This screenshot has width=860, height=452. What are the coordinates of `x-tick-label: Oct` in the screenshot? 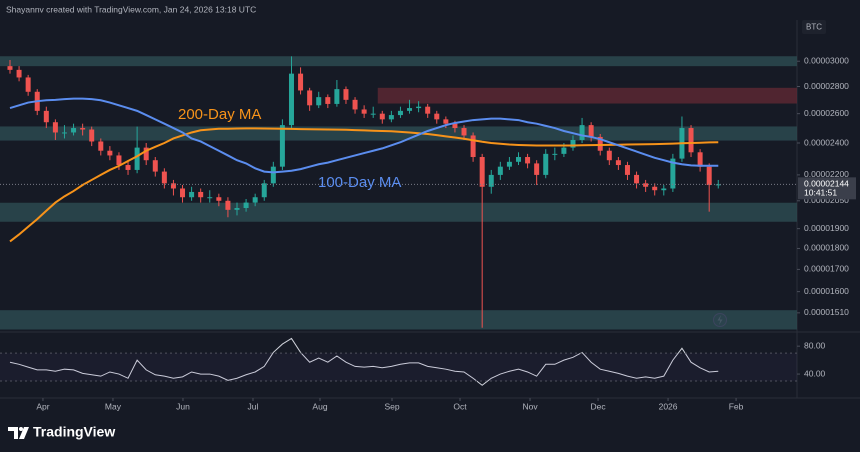 It's located at (460, 406).